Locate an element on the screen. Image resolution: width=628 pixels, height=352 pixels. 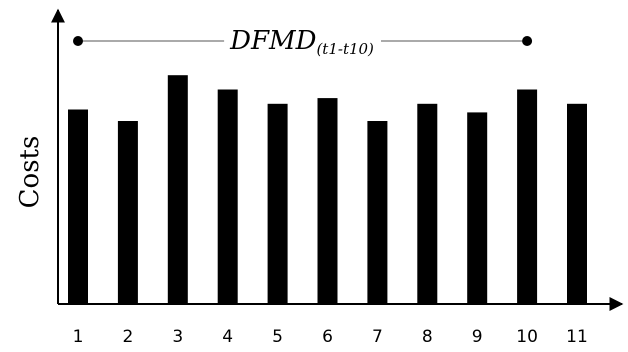
x-tick-labels: 1 2 3 4 5 6 7 8 9 10 11 is located at coordinates (330, 337).